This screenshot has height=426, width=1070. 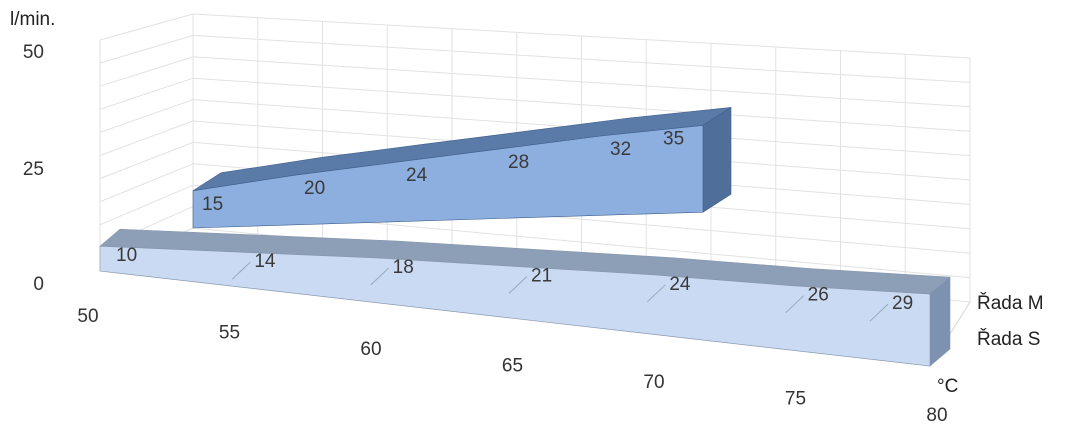 I want to click on data-label: 29, so click(x=902, y=303).